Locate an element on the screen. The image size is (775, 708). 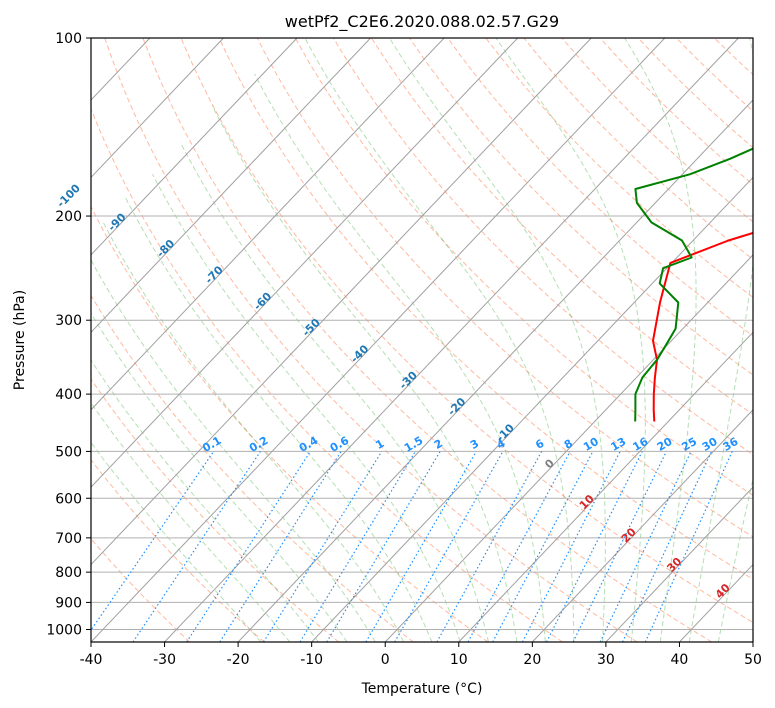
y-tick-label: 1000 is located at coordinates (64, 630).